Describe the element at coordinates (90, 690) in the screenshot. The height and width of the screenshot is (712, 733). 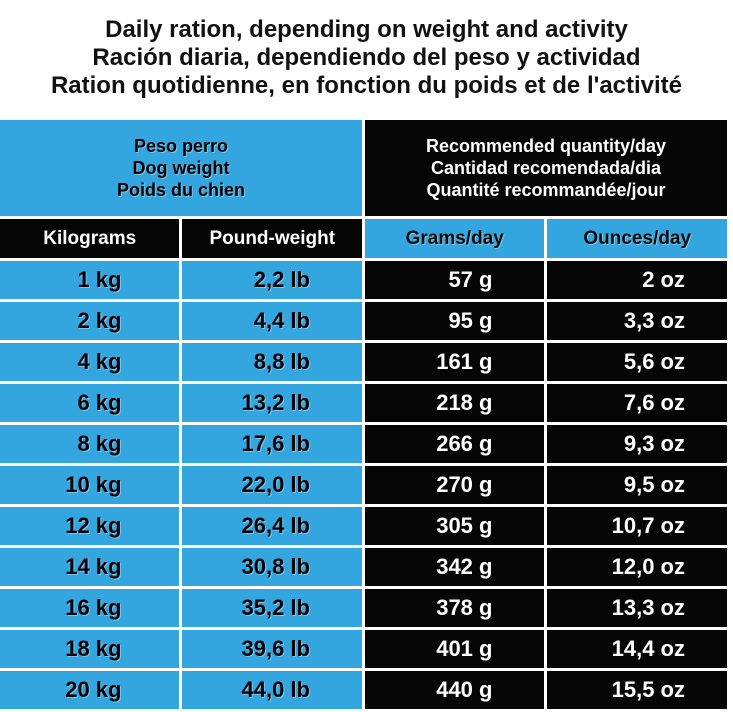
I see `weight-kg-cell: 20 kg` at that location.